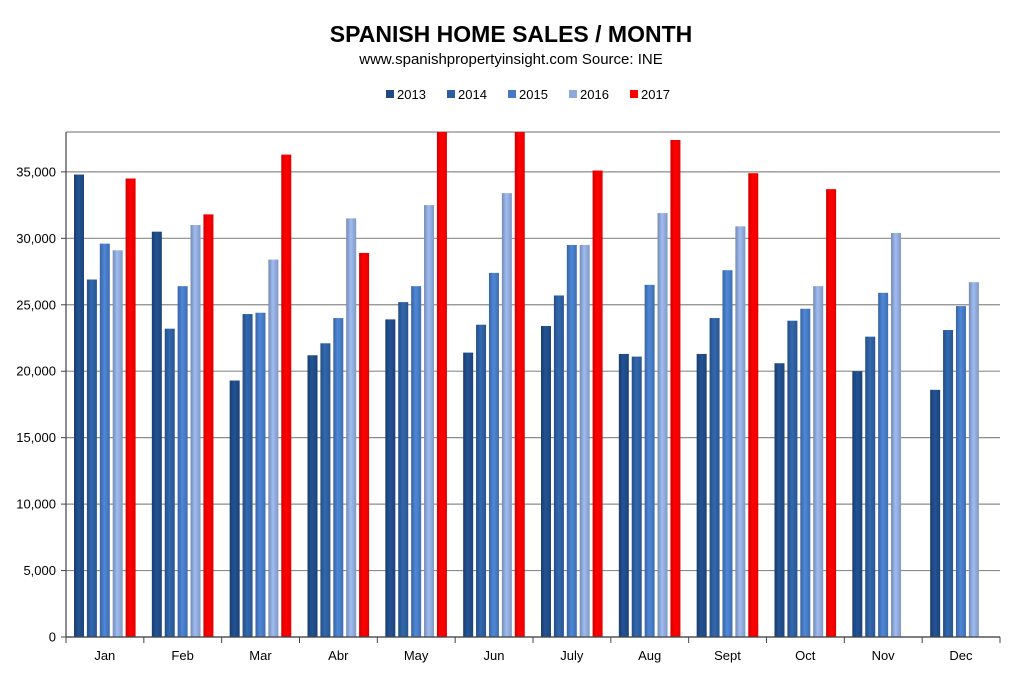 The image size is (1024, 675). I want to click on bar-2016-Nov, so click(896, 435).